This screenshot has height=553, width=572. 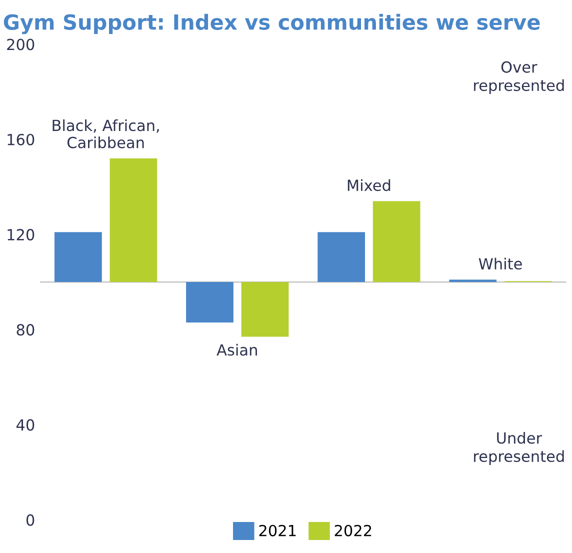 What do you see at coordinates (236, 350) in the screenshot?
I see `x-tick-label: Asian` at bounding box center [236, 350].